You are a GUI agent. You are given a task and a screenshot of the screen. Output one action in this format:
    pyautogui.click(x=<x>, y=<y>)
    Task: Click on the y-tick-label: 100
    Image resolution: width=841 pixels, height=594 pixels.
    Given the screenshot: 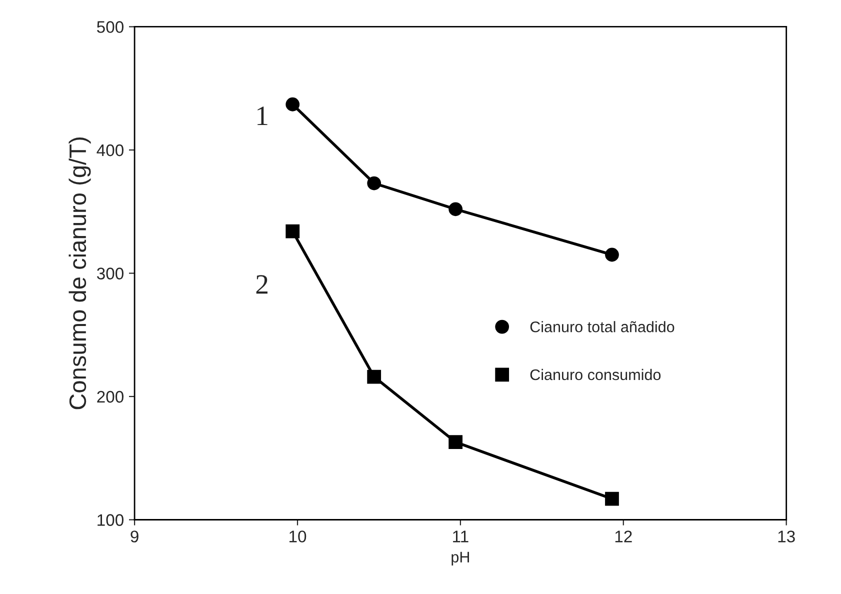 What is the action you would take?
    pyautogui.click(x=111, y=520)
    